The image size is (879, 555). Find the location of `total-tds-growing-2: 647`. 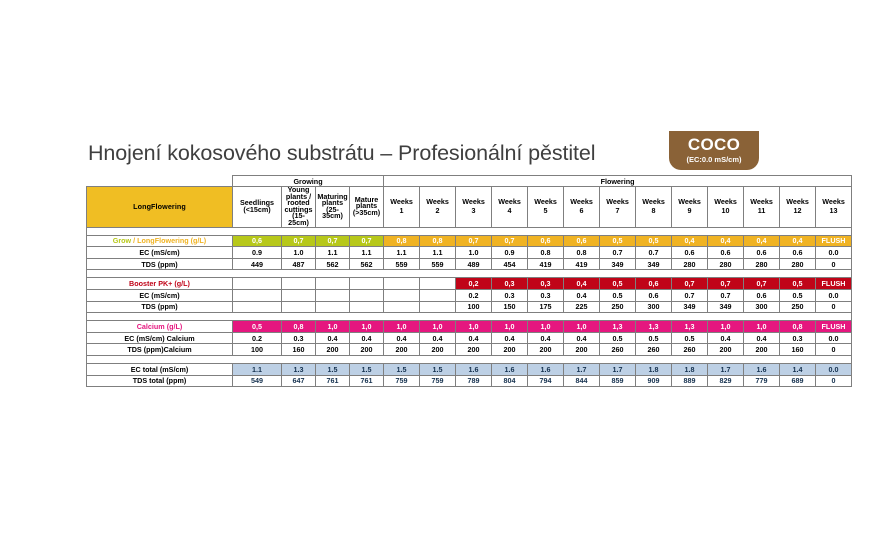

total-tds-growing-2: 647 is located at coordinates (298, 381).